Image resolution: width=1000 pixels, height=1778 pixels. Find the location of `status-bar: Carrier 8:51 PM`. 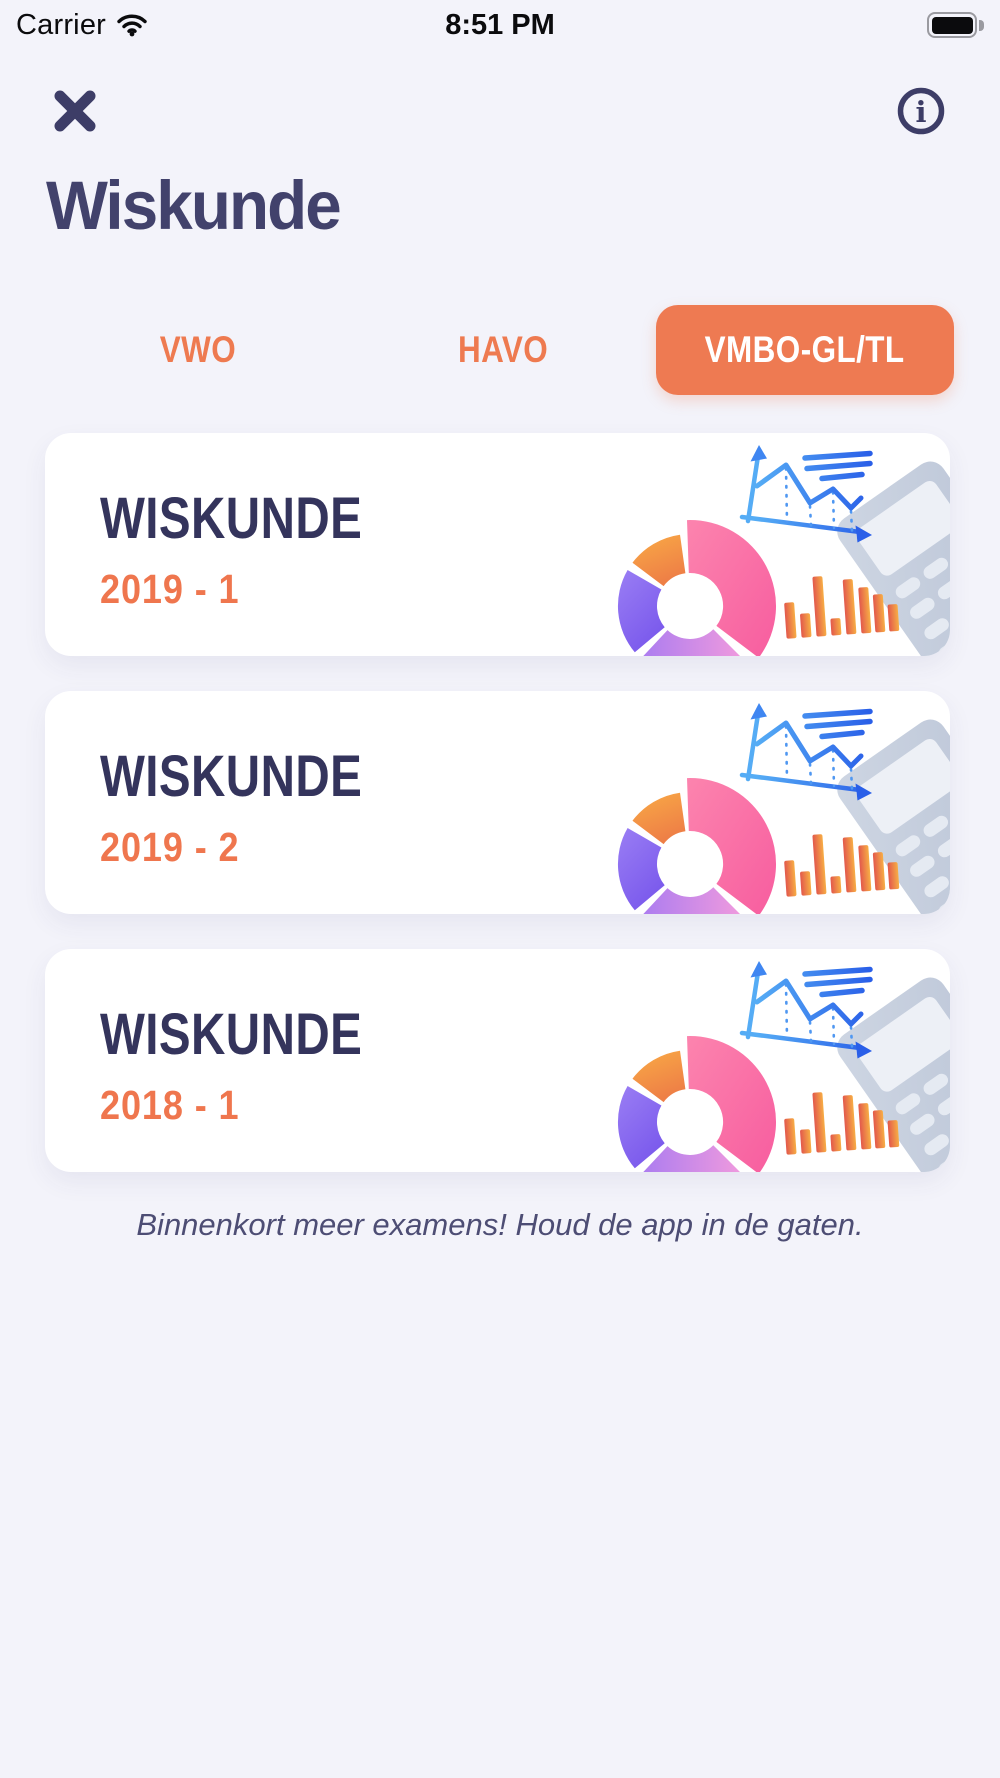

status-bar: Carrier 8:51 PM is located at coordinates (500, 25).